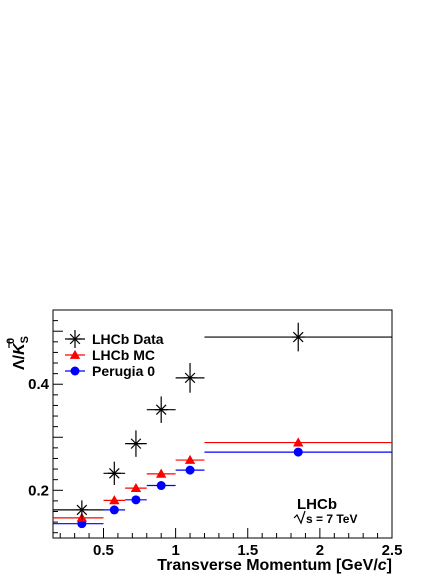  Describe the element at coordinates (11, 341) in the screenshot. I see `y-axis-sup: 0` at that location.